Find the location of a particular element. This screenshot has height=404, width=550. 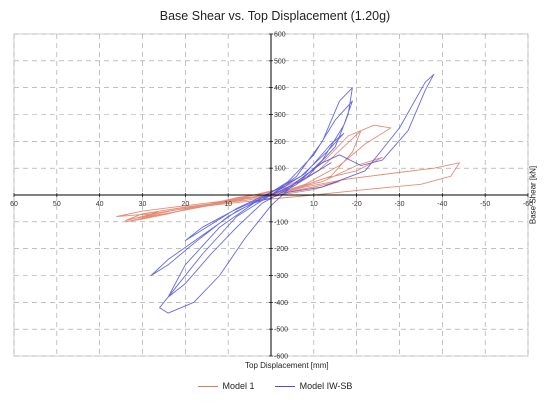

legend-swatch-model-iw-sb is located at coordinates (284, 386).